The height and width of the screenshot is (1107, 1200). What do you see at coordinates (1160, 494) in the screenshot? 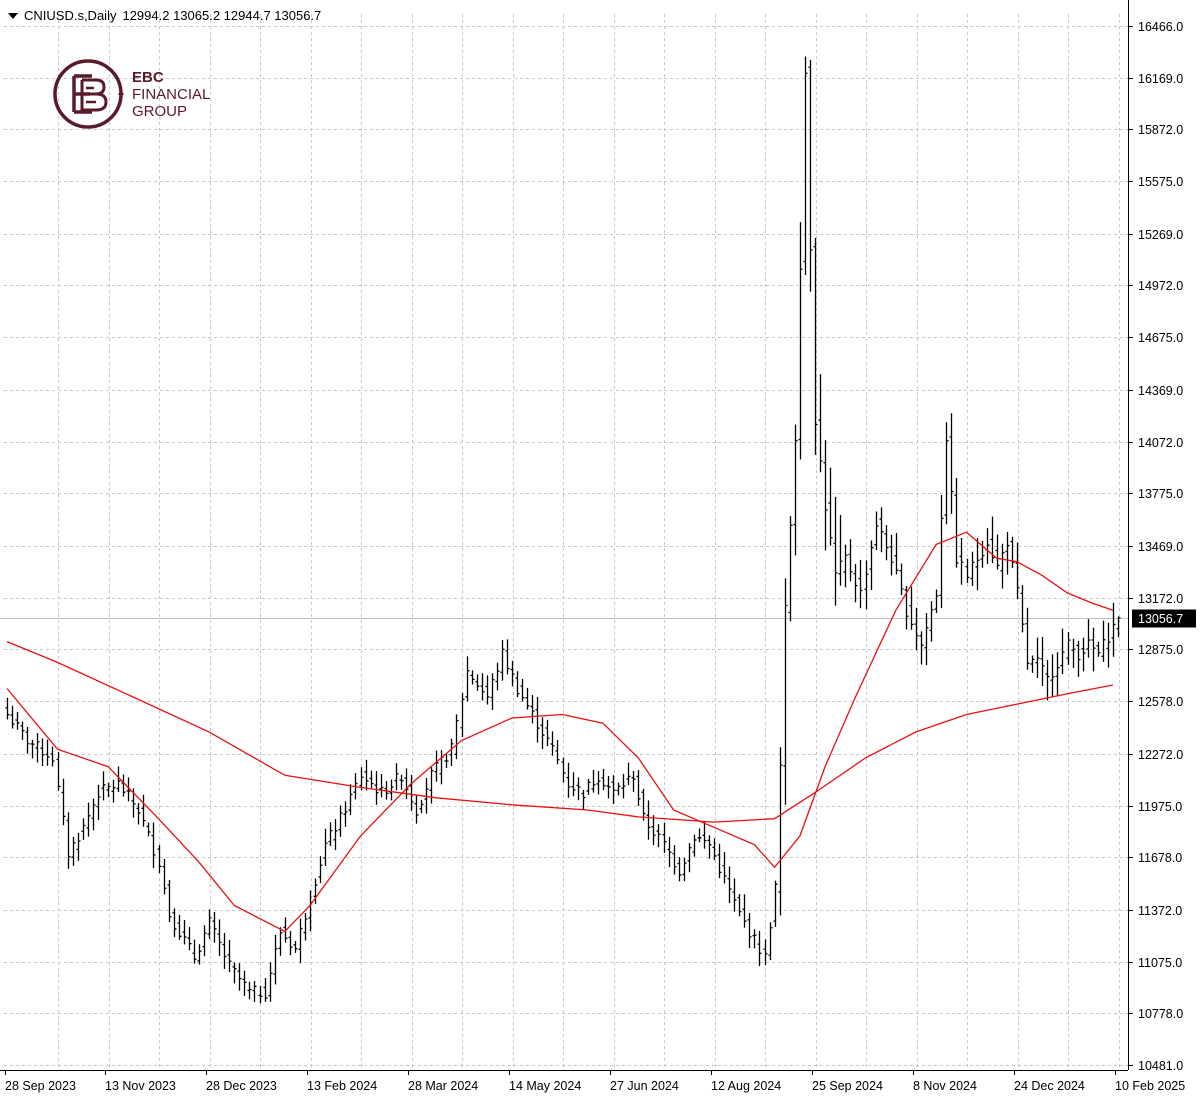
I see `y-tick-label: 13775.0` at bounding box center [1160, 494].